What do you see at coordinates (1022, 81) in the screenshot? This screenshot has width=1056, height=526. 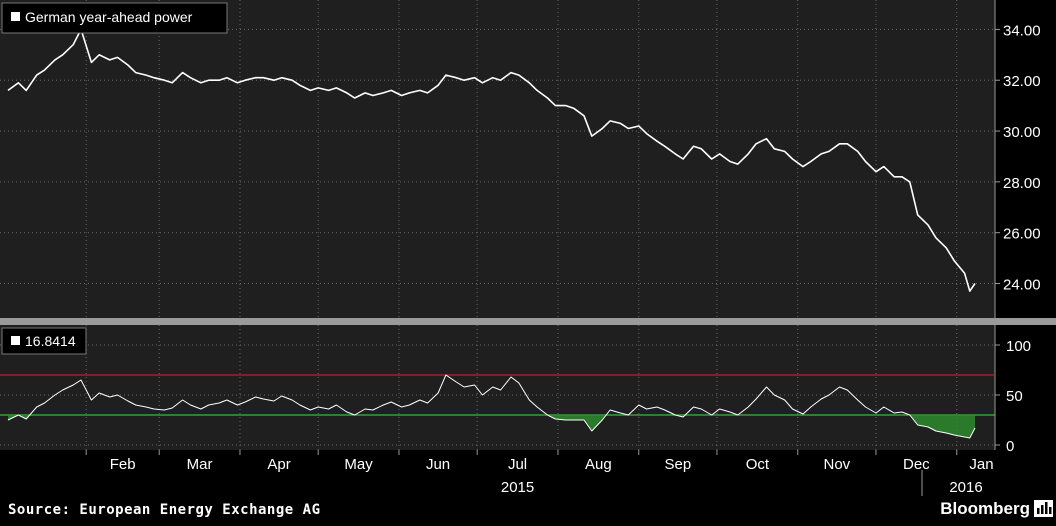 I see `y-tick-label: 32.00` at bounding box center [1022, 81].